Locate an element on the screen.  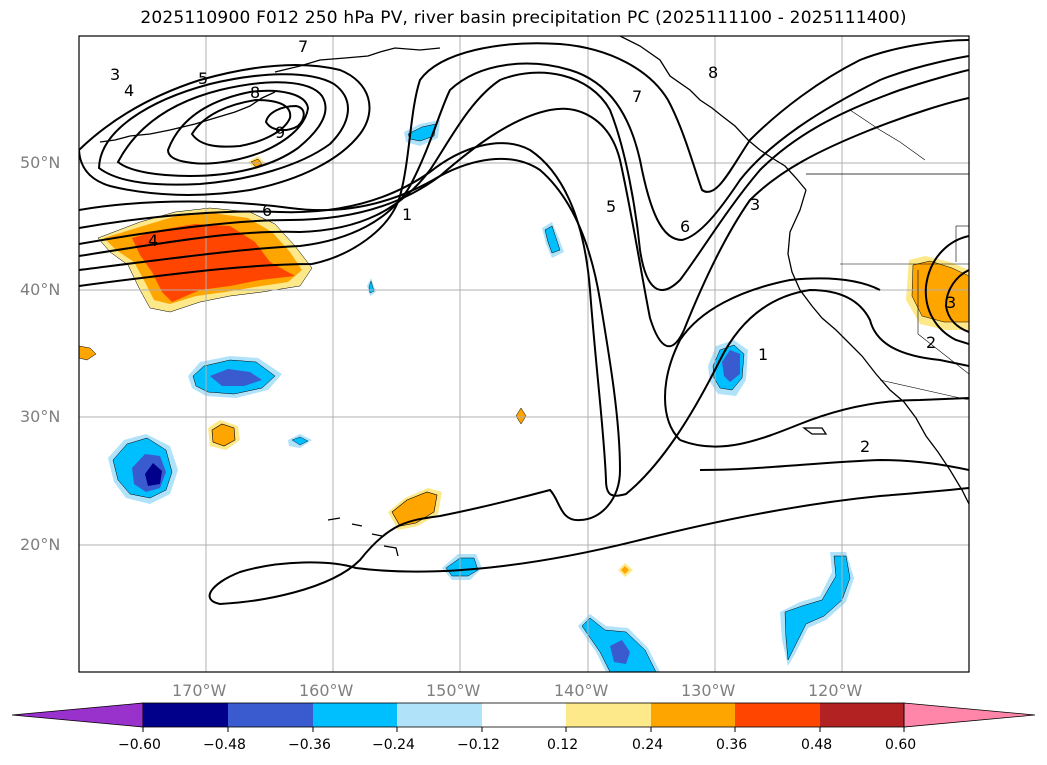
lat-tick-label: 50°N is located at coordinates (40, 162).